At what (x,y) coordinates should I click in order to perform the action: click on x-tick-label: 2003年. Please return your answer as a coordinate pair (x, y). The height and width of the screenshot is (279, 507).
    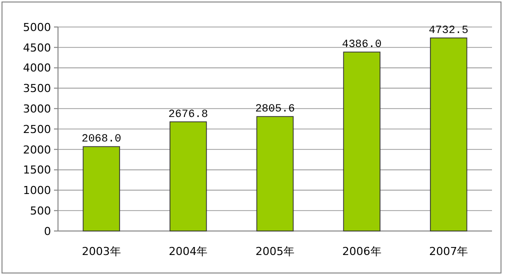
    Looking at the image, I should click on (101, 251).